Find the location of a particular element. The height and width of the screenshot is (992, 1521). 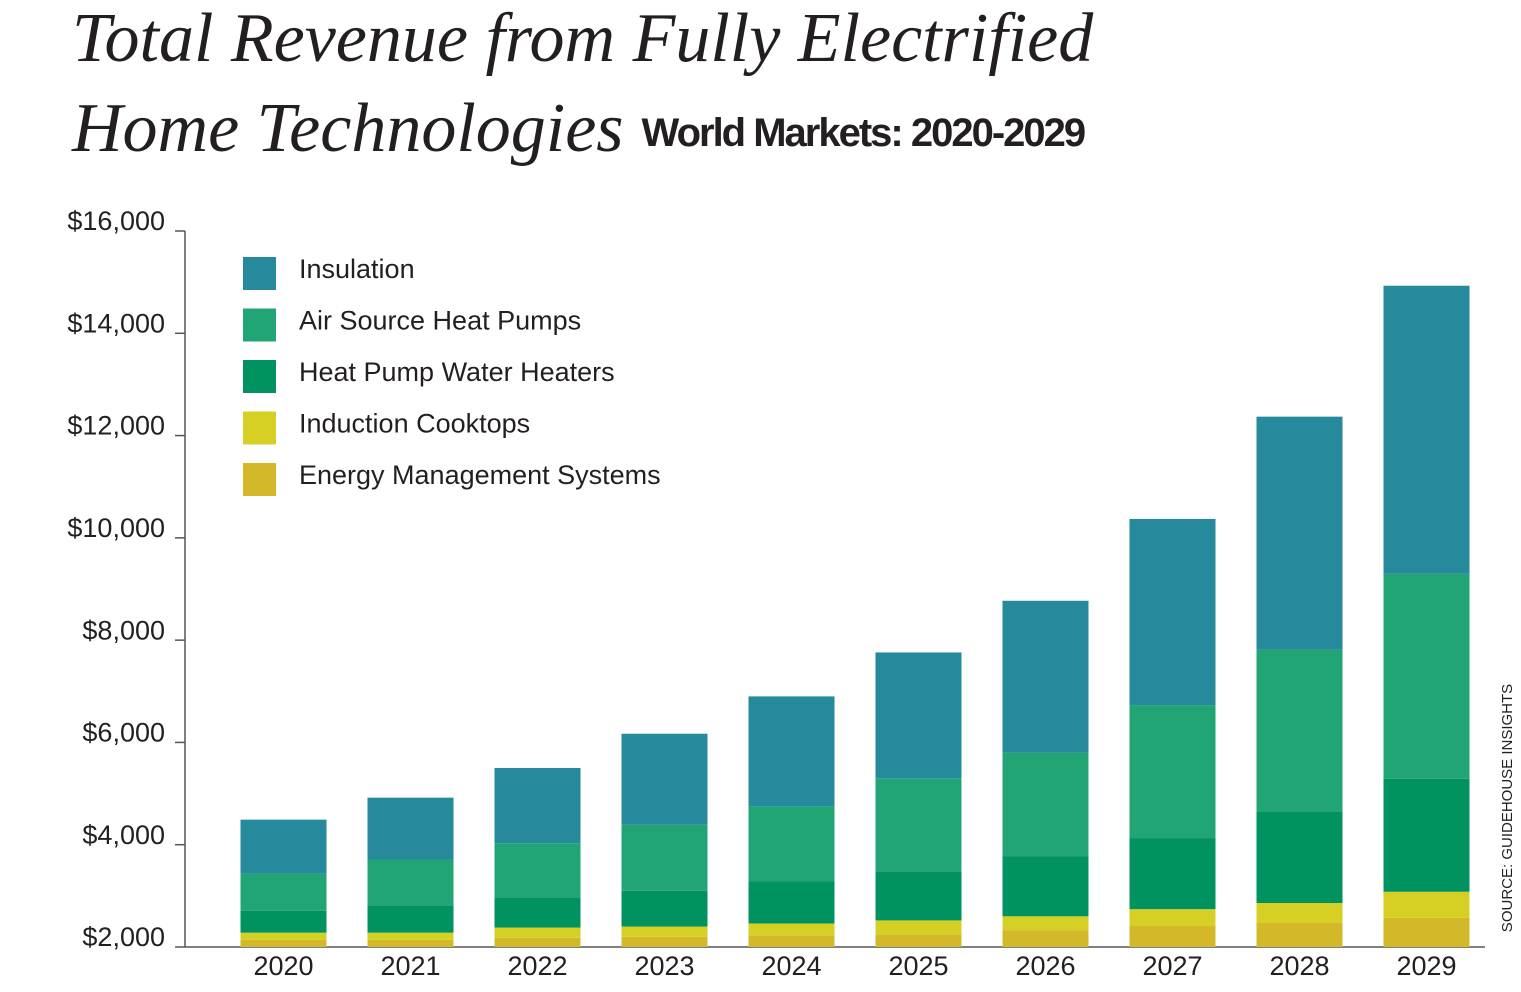

x-tick-label: 2021 is located at coordinates (410, 966).